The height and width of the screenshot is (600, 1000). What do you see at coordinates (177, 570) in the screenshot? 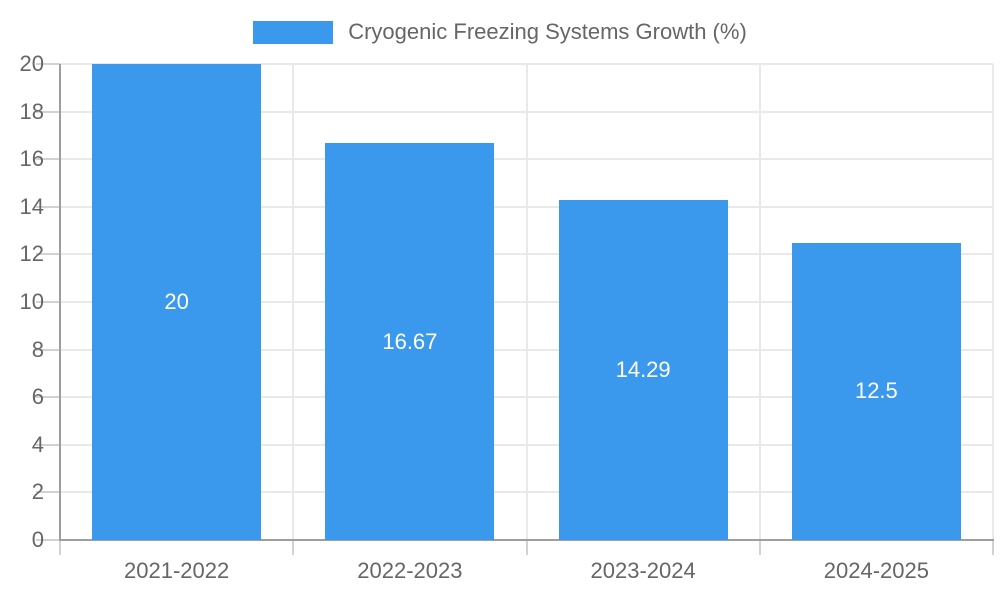
I see `x-tick-label: 2021-2022` at bounding box center [177, 570].